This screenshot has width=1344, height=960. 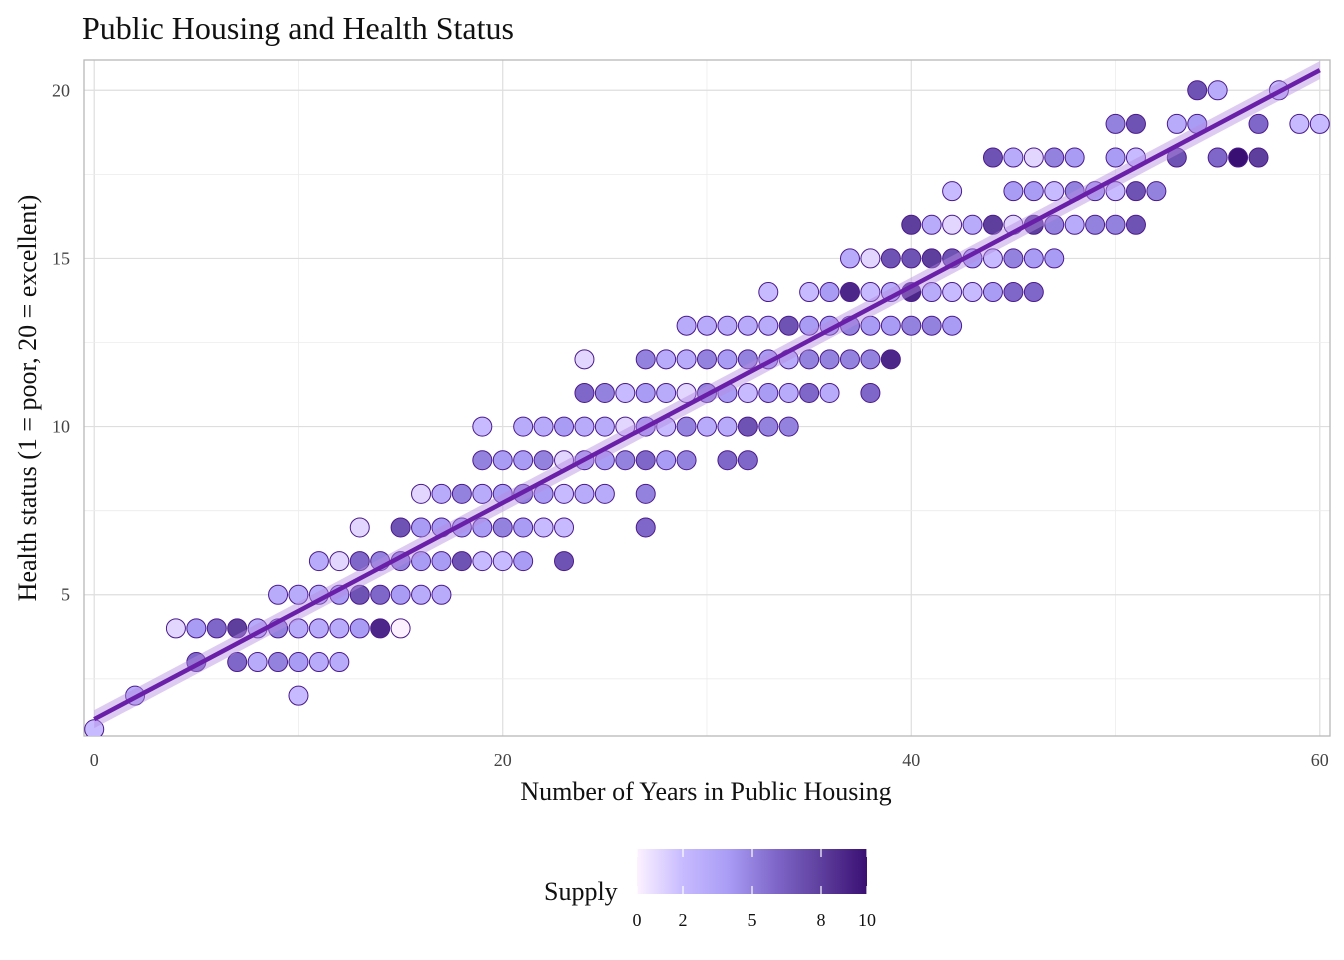 What do you see at coordinates (61, 258) in the screenshot?
I see `y-tick-label: 15` at bounding box center [61, 258].